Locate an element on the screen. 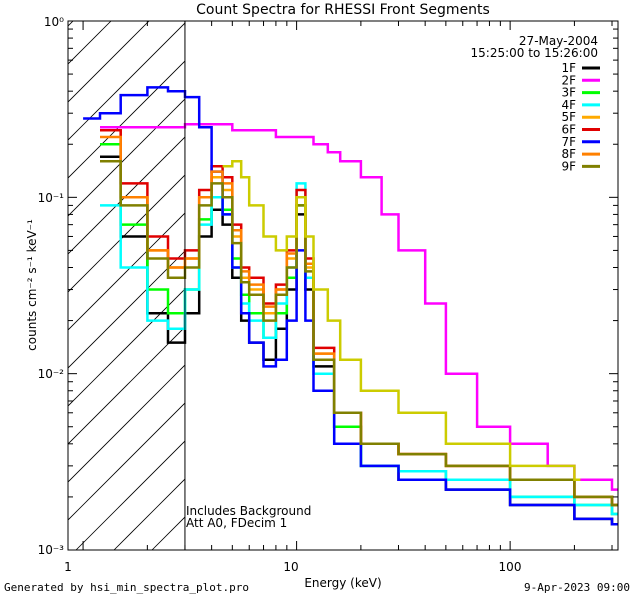 Image resolution: width=640 pixels, height=600 pixels. legend-label-2F: 2F is located at coordinates (568, 80).